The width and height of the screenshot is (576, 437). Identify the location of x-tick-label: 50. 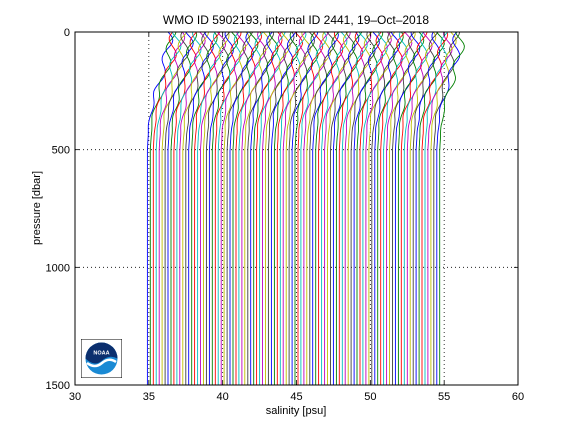
(370, 397).